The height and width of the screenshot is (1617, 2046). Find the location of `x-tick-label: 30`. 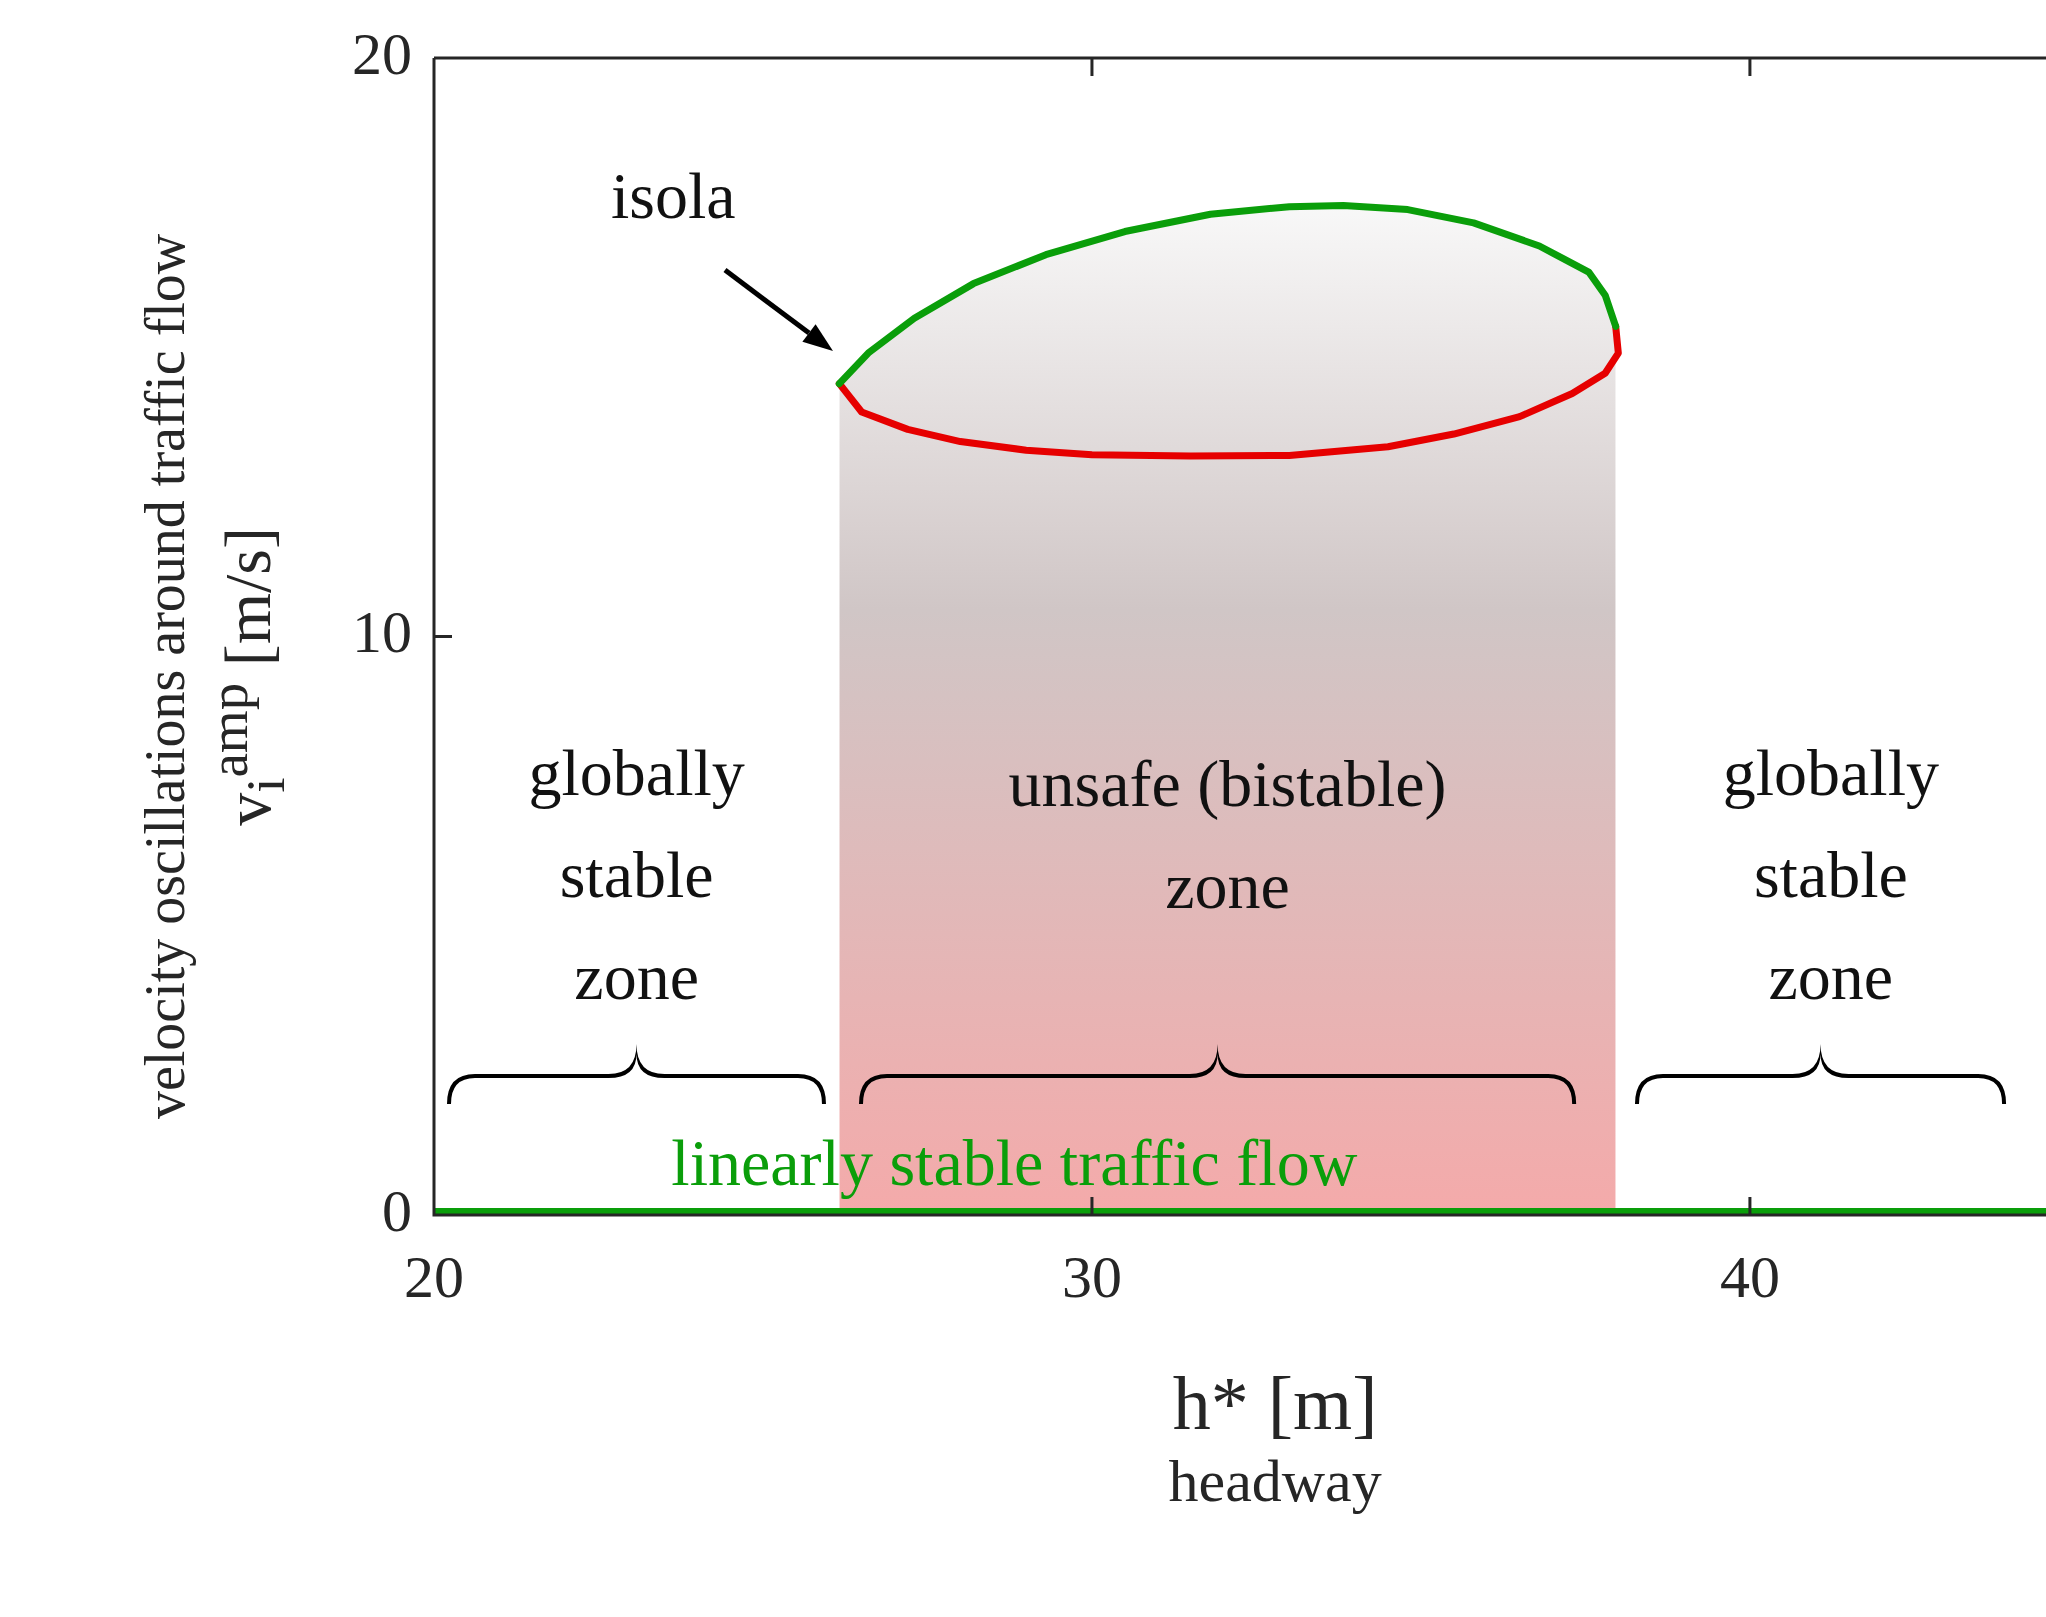

x-tick-label: 30 is located at coordinates (1091, 1276).